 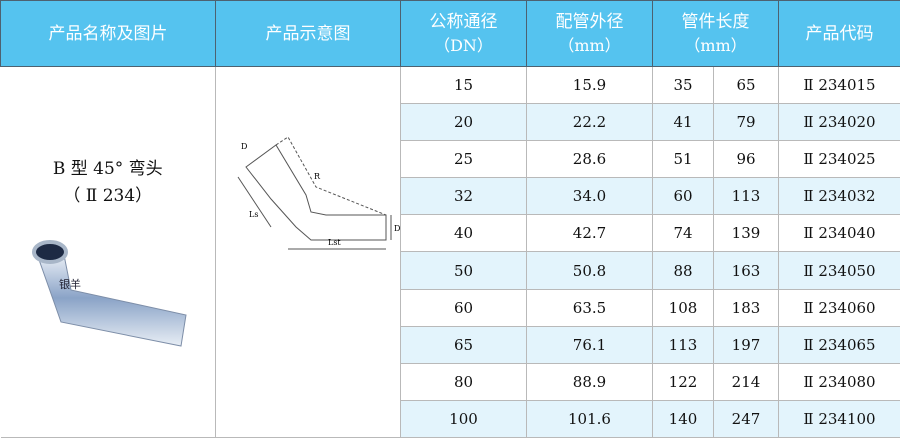 I want to click on product-photo: 银羊, so click(x=108, y=285).